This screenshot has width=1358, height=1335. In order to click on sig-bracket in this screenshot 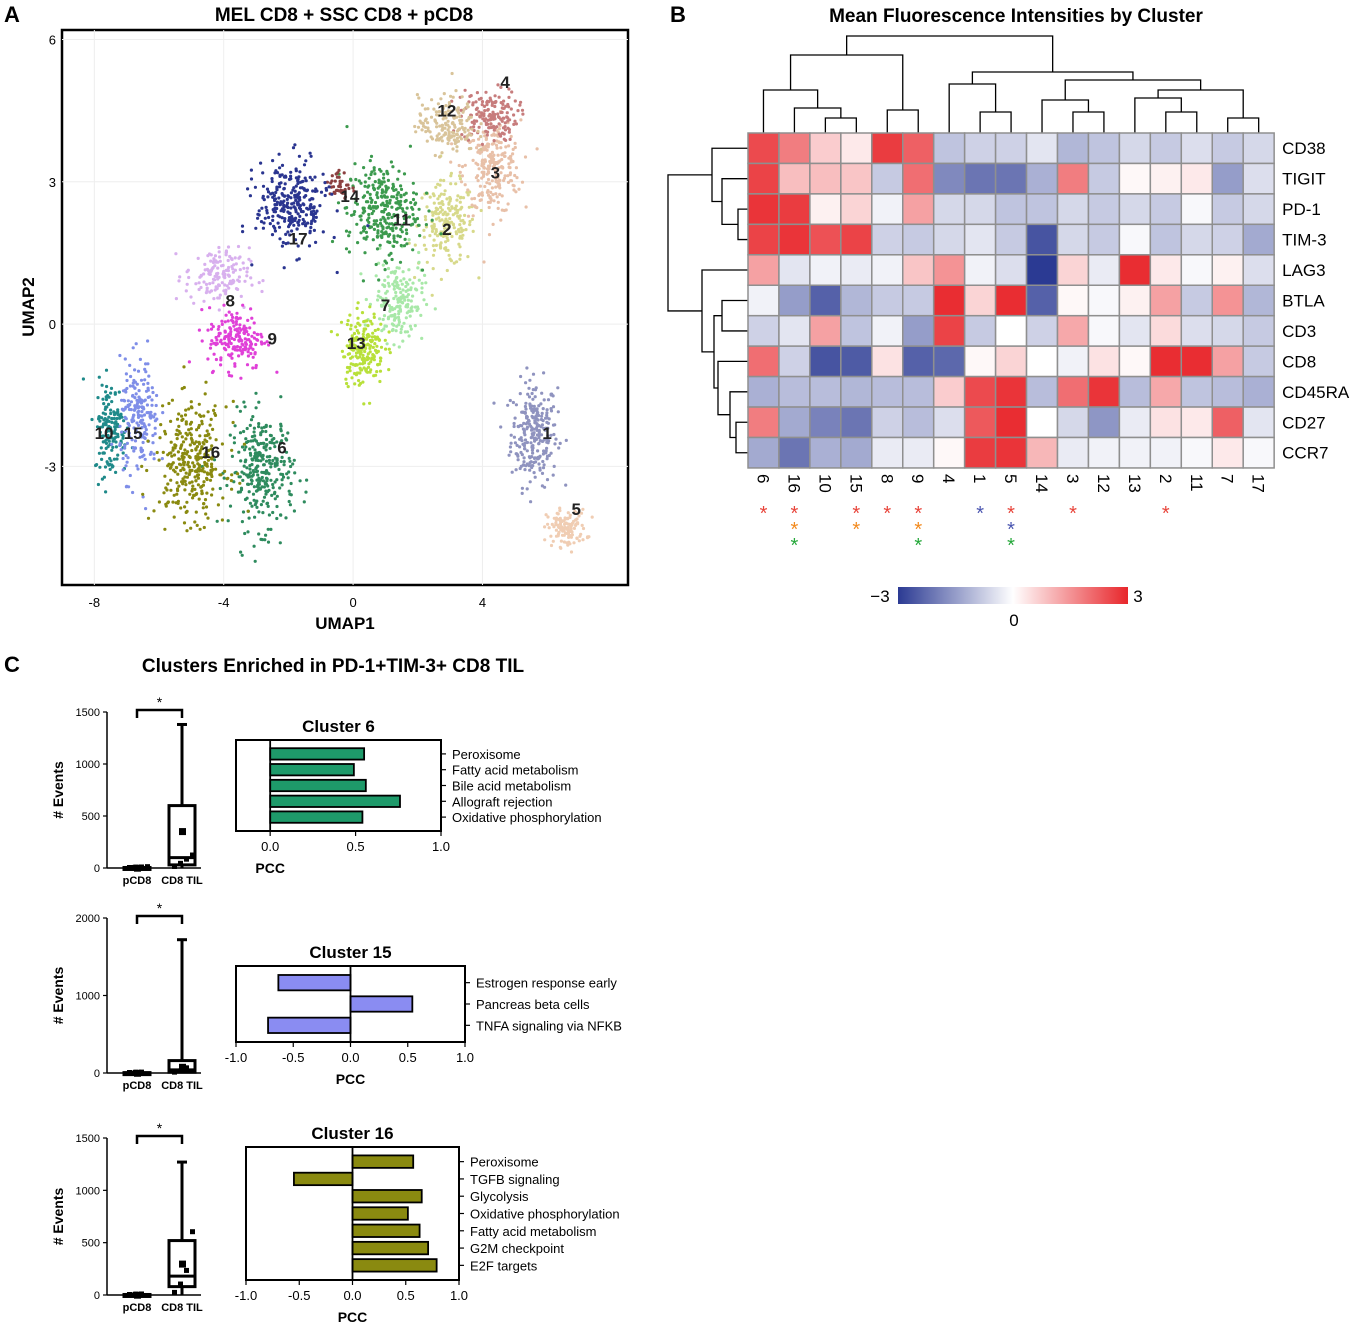, I will do `click(159, 1139)`.